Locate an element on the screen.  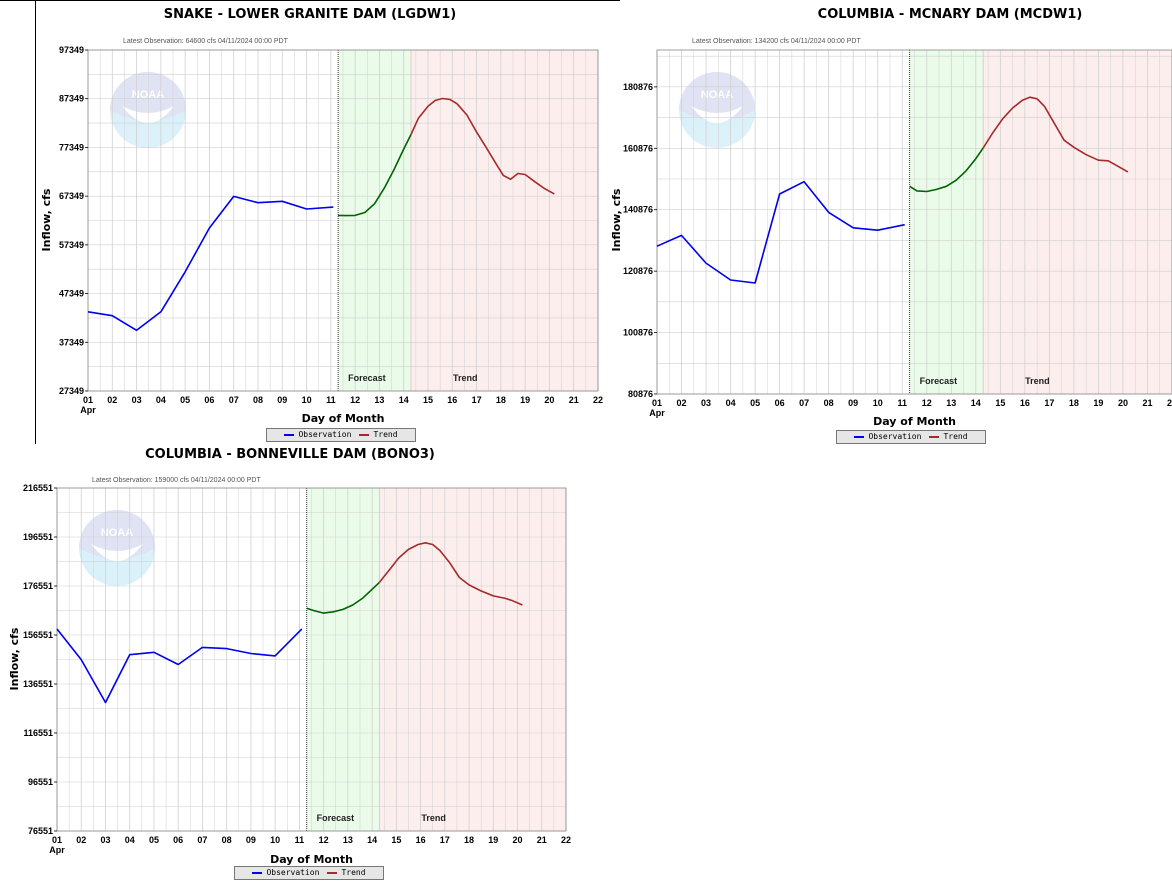
y-tick-label: 196551 is located at coordinates (38, 537).